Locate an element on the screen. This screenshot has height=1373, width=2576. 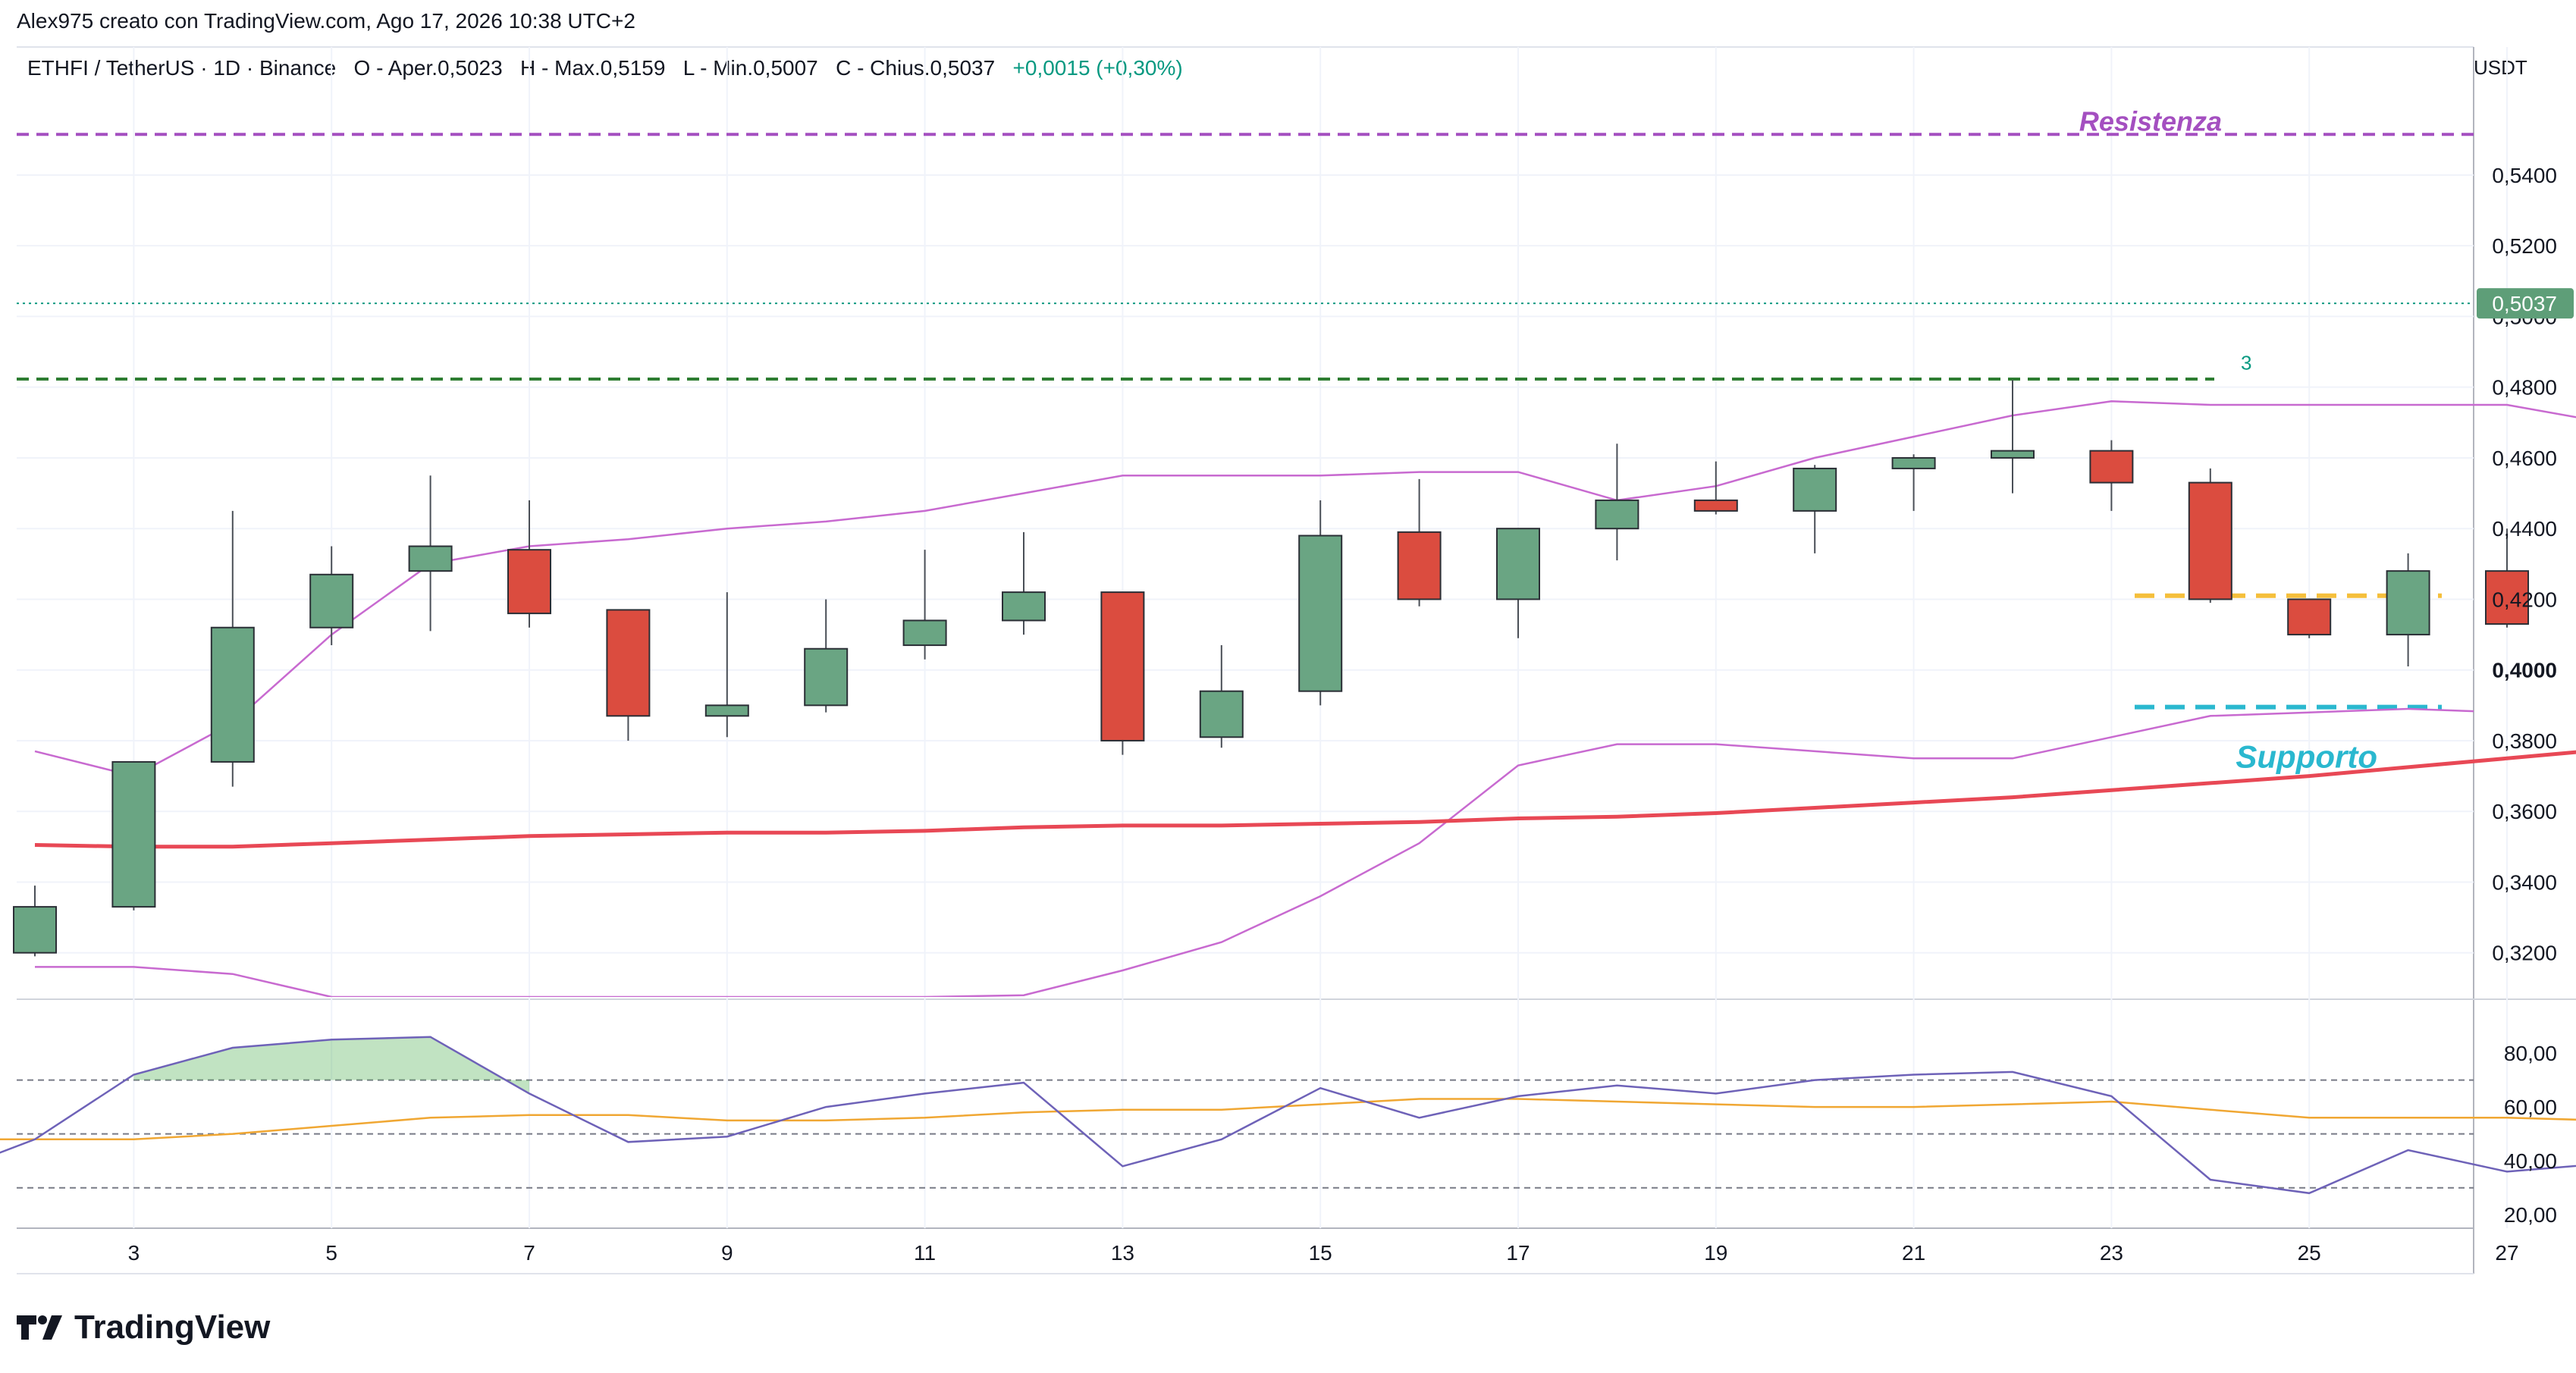
time-tick-label: 15 is located at coordinates (1320, 1253).